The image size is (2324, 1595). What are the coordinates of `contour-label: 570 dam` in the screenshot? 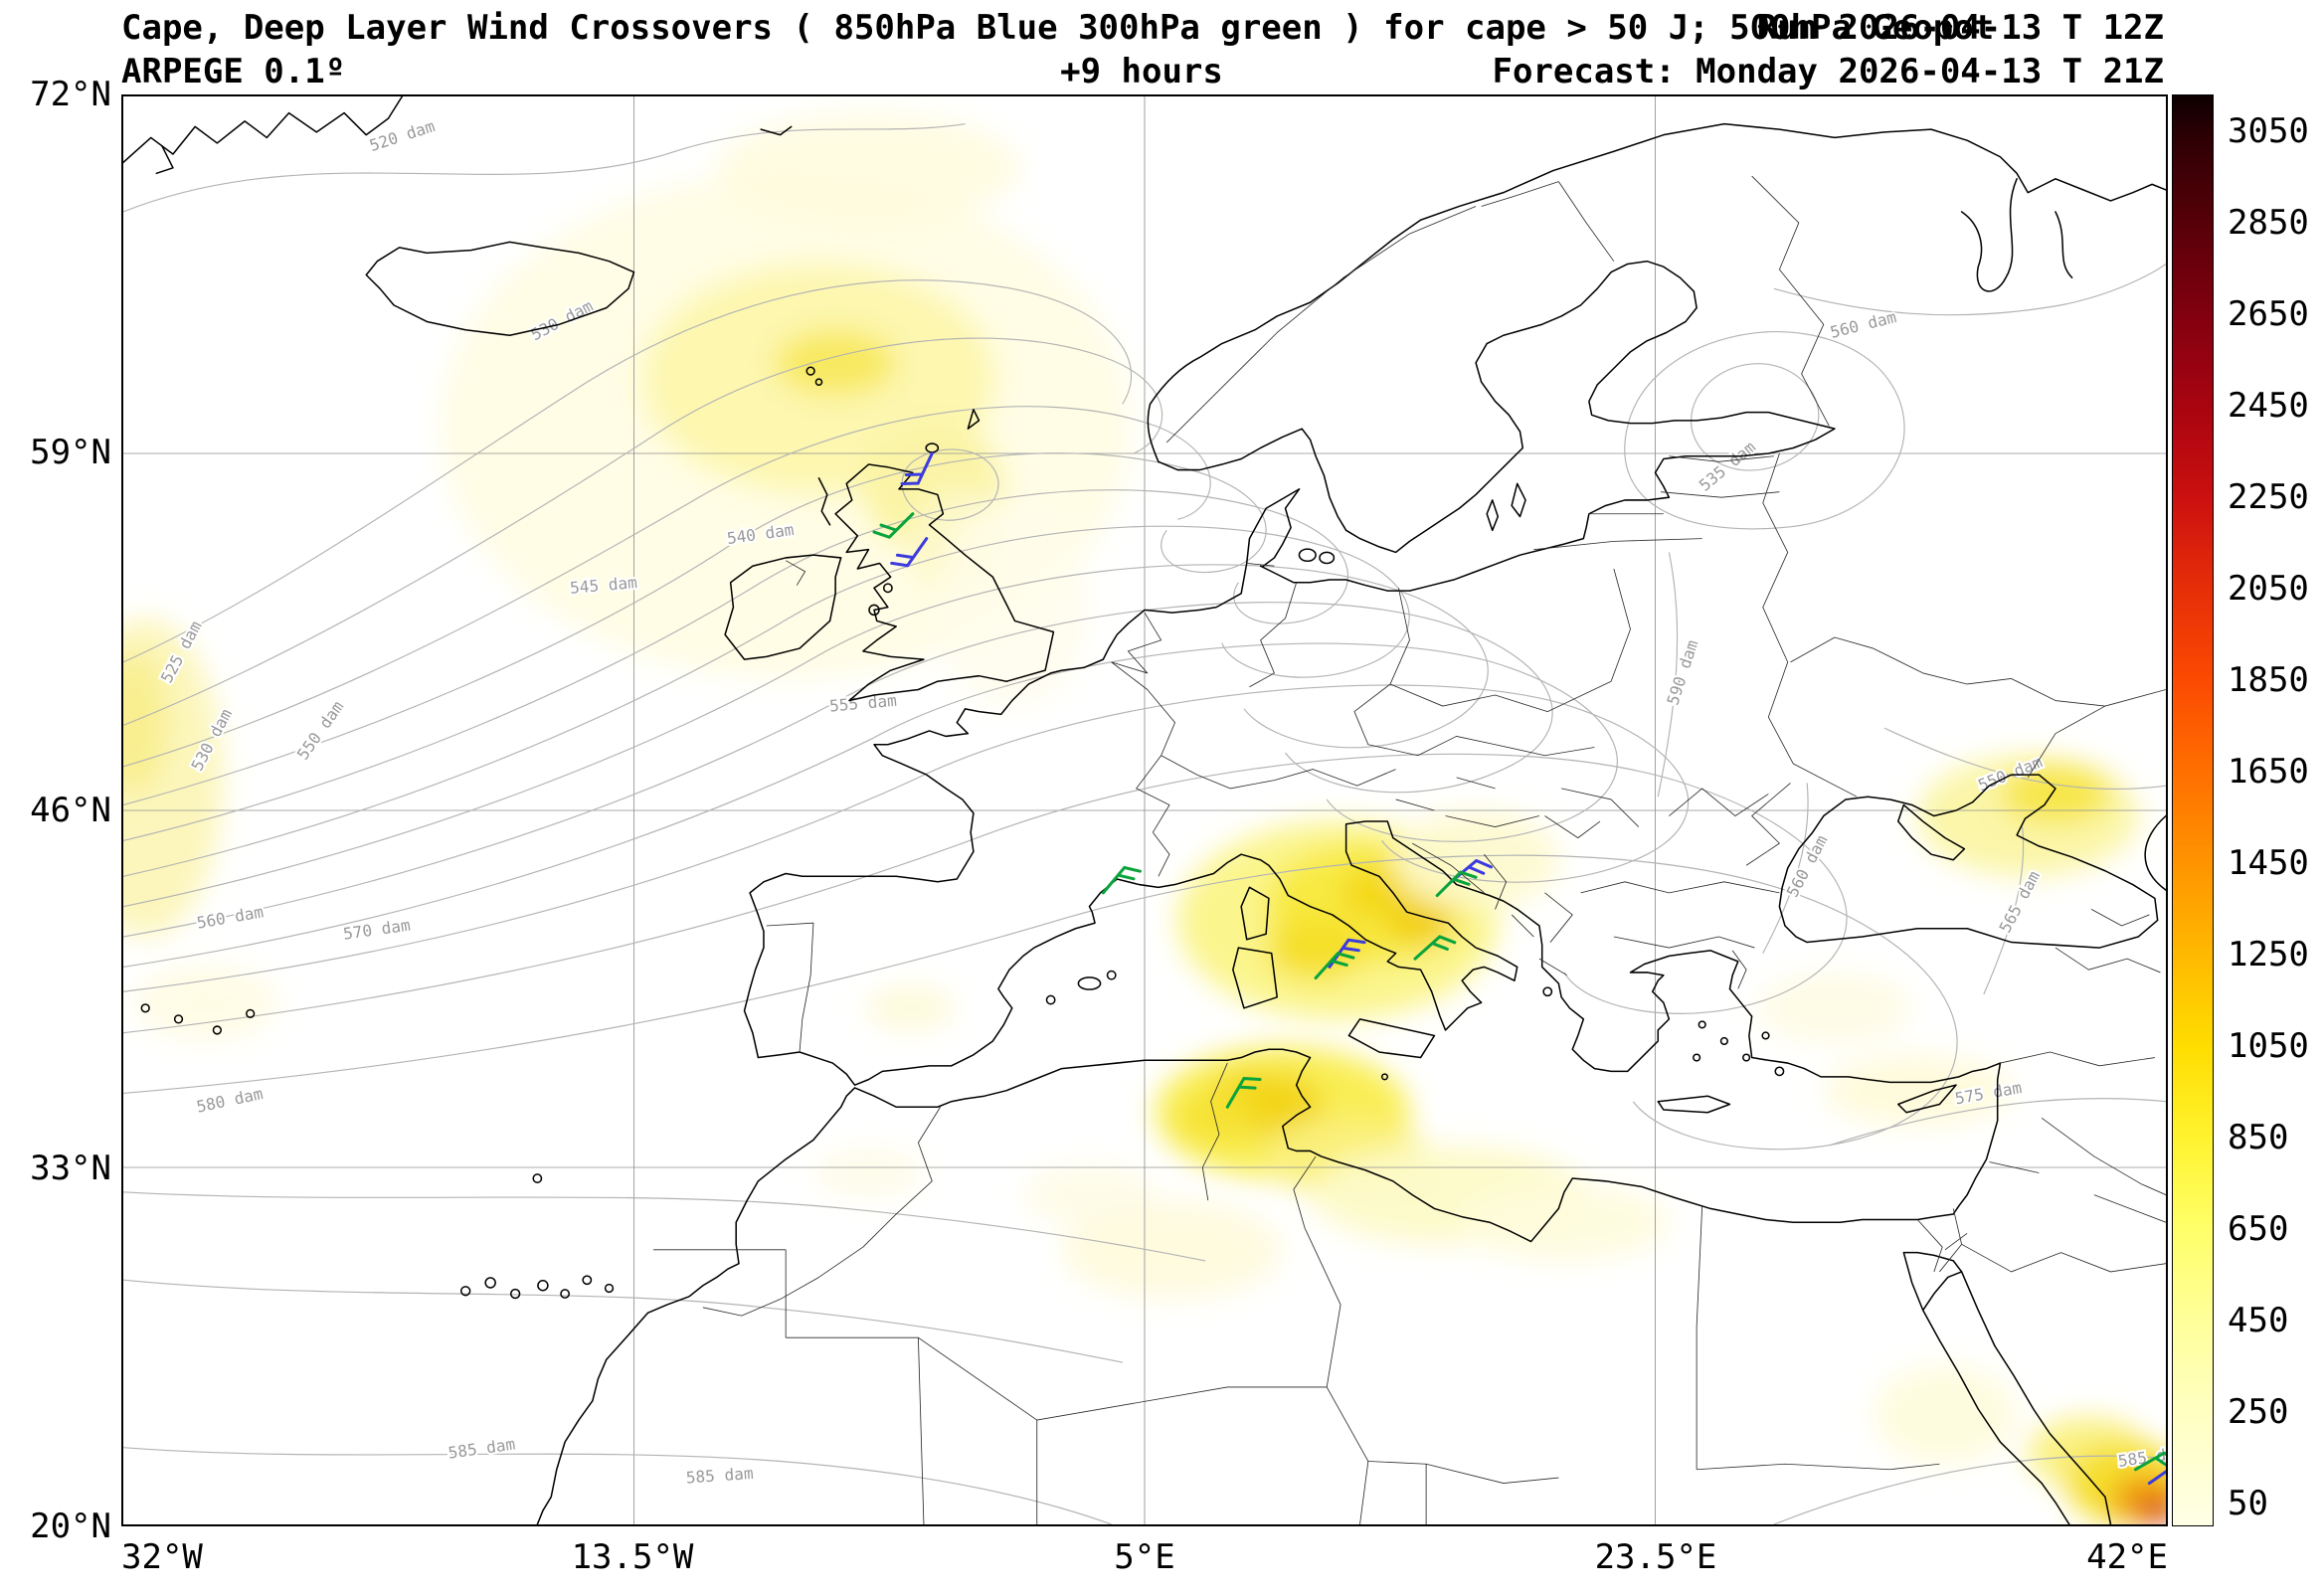 It's located at (377, 930).